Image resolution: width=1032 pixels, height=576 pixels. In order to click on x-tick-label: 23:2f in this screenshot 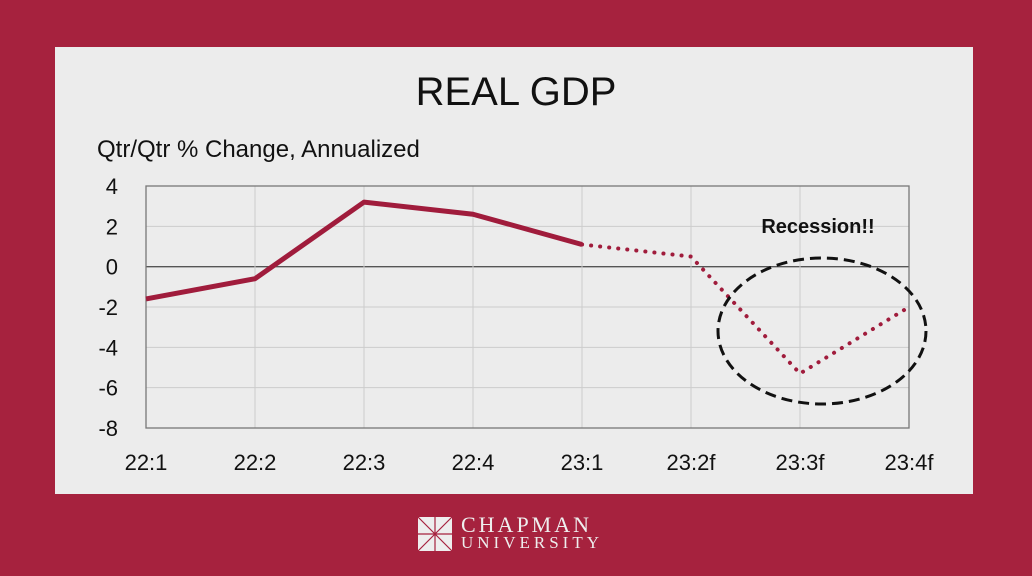, I will do `click(692, 462)`.